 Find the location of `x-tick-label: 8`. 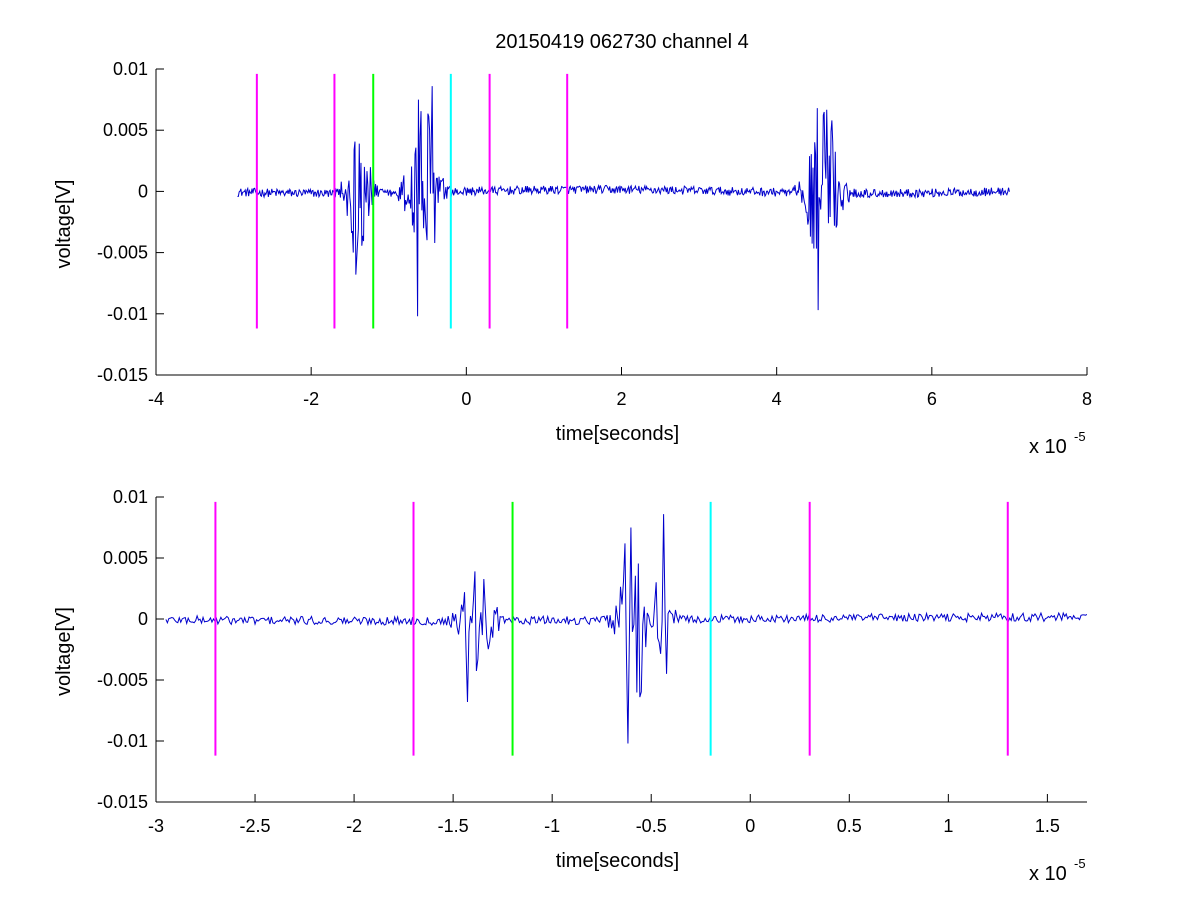

x-tick-label: 8 is located at coordinates (1087, 399).